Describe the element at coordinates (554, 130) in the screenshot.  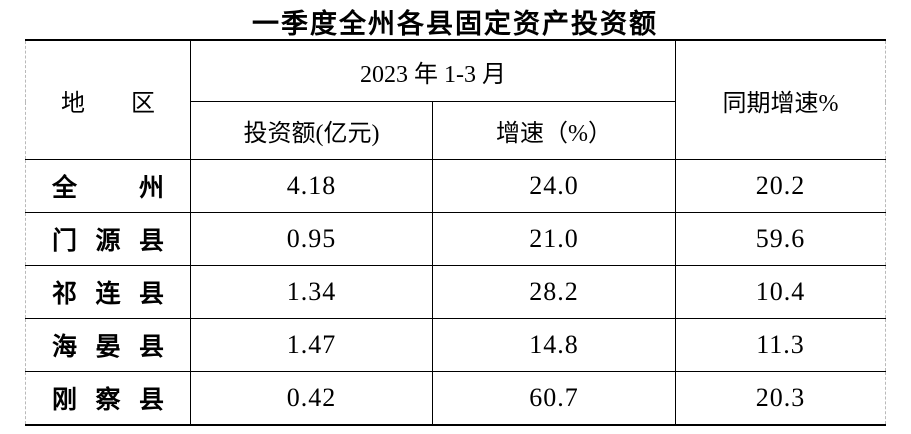
I see `header-cell-growth: 增速（%）` at that location.